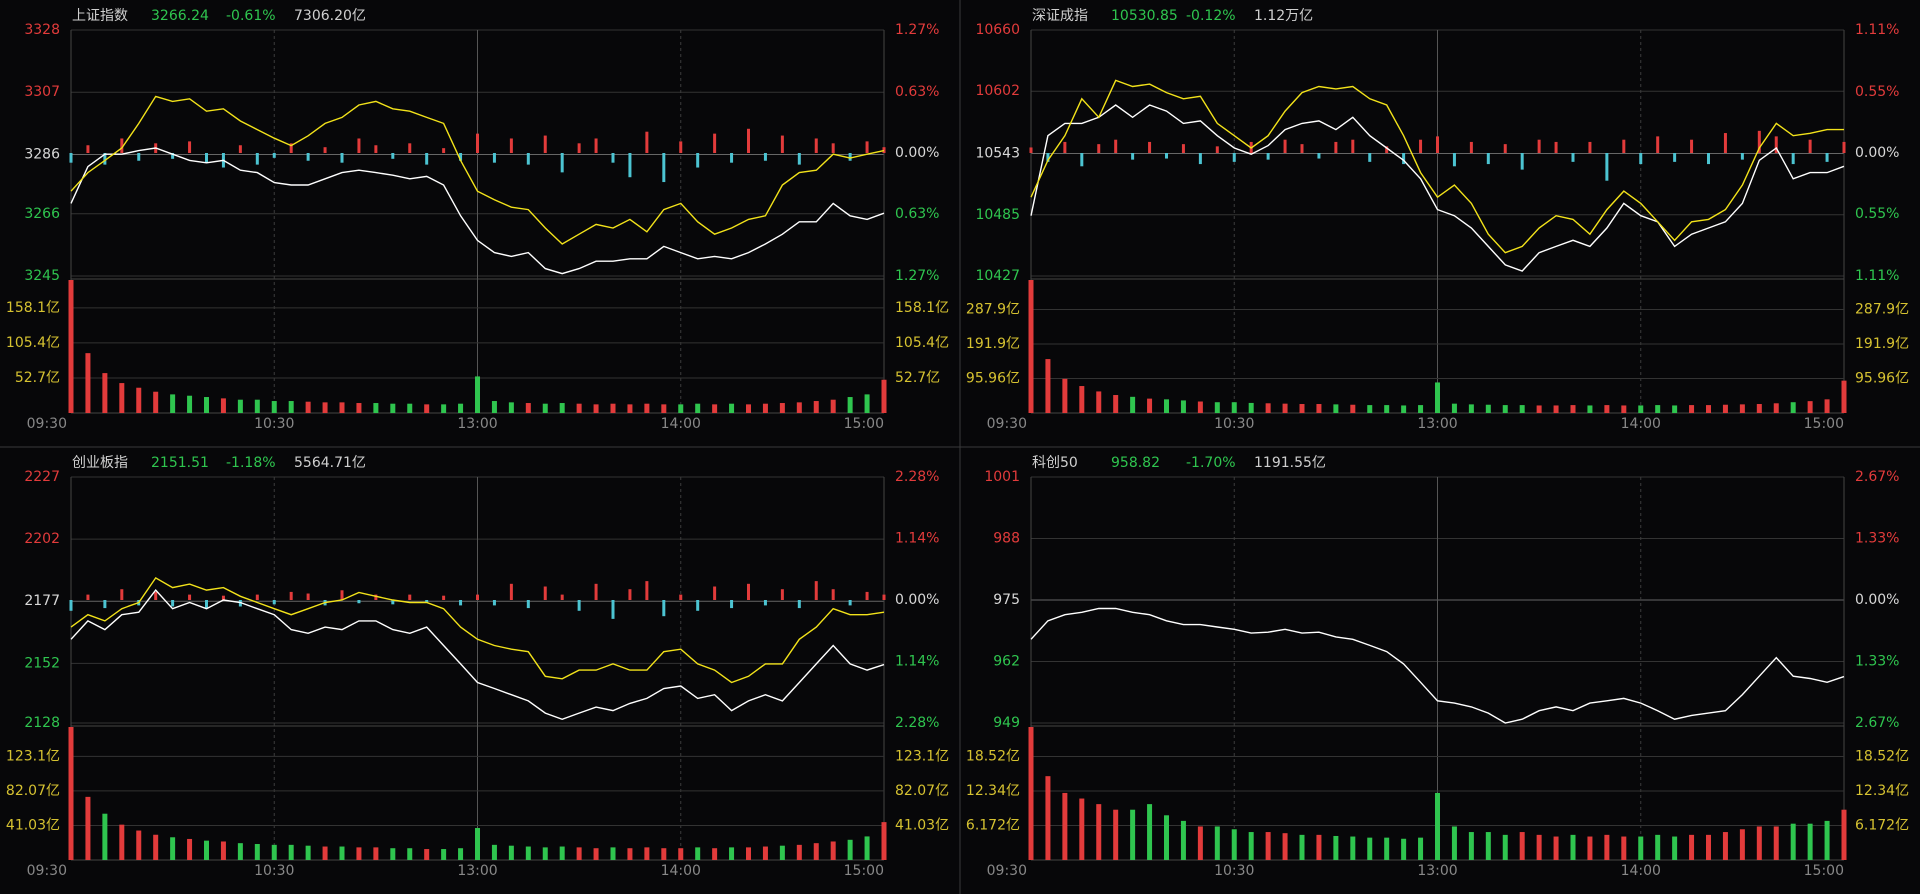  What do you see at coordinates (42, 601) in the screenshot?
I see `y-tick-label: 2177` at bounding box center [42, 601].